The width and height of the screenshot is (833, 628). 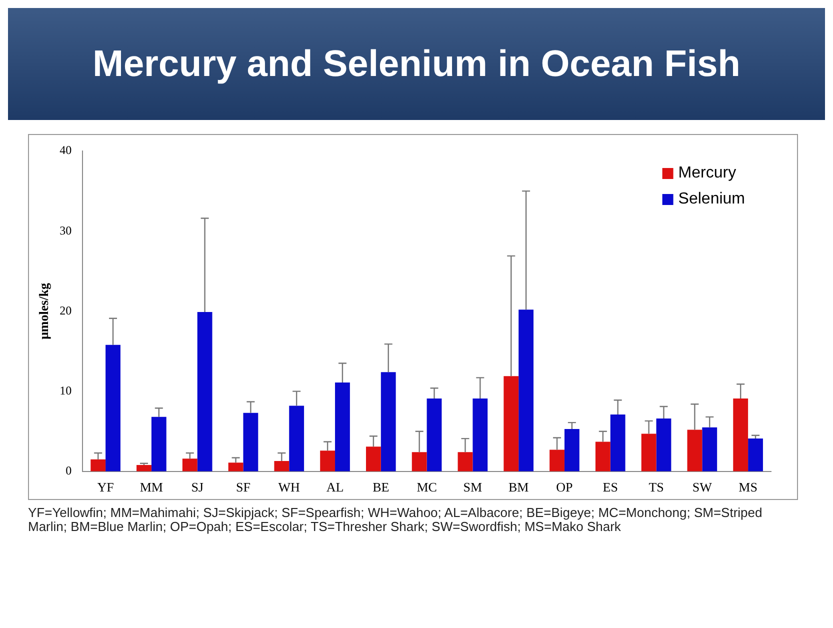 I want to click on text: YF=Yellowfin; MM=Mahimahi; SJ=Skipjack; SF=Spearfish; WH=Wahoo; AL=Albacore; BE=Bigeye; MC=Monchong; SM=Striped Marlin; BM=Blue Marlin; OP=Opah; ES=Escolar; TS=Thresher Shark; SW=Swordfish; MS=Mako Shark, so click(x=396, y=519).